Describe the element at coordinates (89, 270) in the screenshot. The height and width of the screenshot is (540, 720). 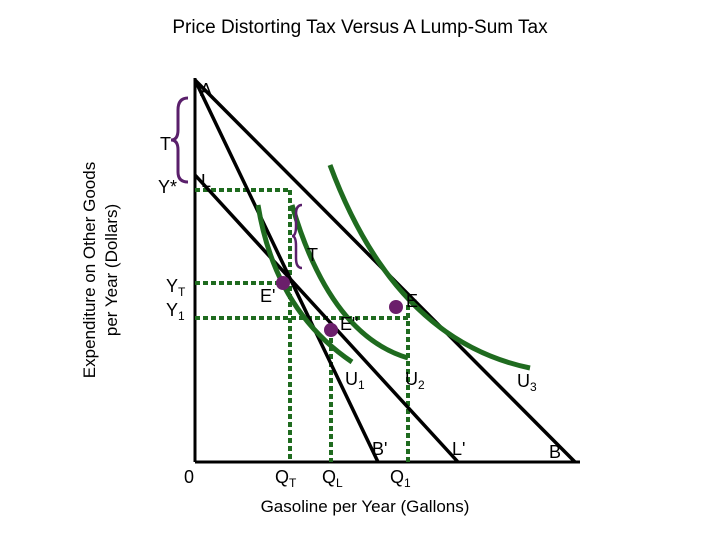
I see `y-axis-label-line1: Expenditure on Other Goods` at that location.